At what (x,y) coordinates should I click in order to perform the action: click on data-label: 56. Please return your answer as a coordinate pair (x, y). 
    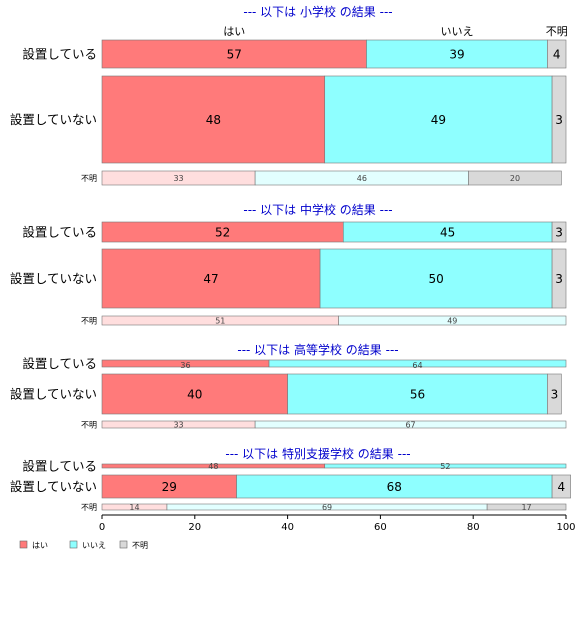
    Looking at the image, I should click on (417, 395).